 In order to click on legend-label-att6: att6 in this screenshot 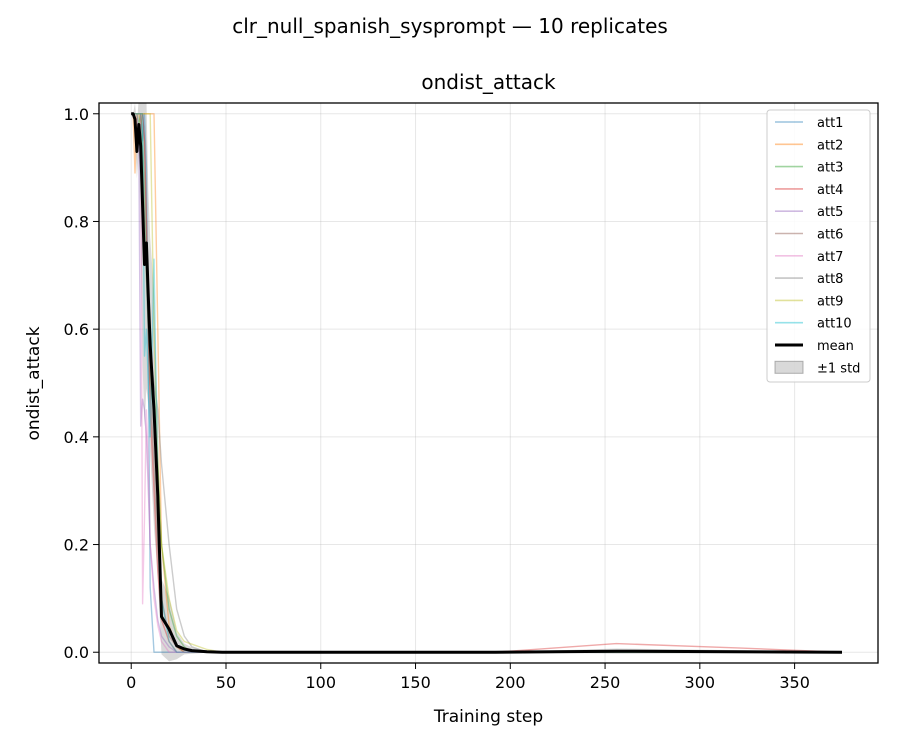, I will do `click(830, 235)`.